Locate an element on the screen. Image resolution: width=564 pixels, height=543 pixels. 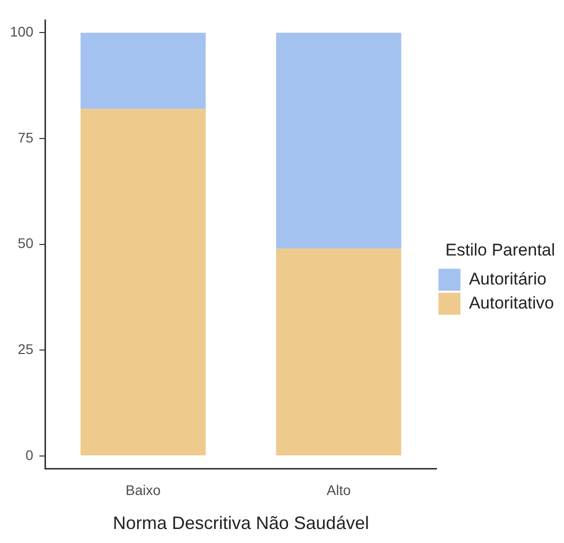
y-tick-label: 0 is located at coordinates (30, 454).